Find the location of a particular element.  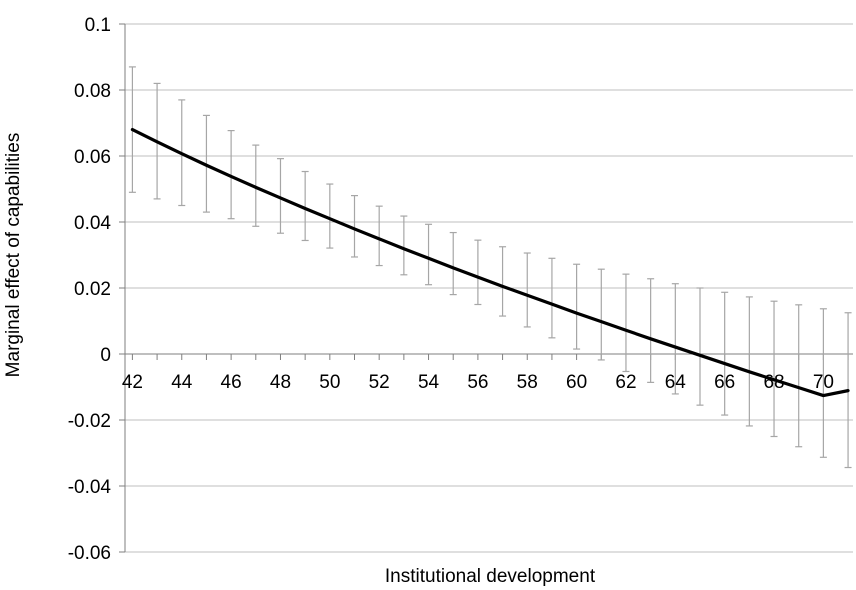

y-tick-labels: 0.1 0.08 0.06 0.04 0.02 0 -0.02 -0.04 -0.06 is located at coordinates (90, 289).